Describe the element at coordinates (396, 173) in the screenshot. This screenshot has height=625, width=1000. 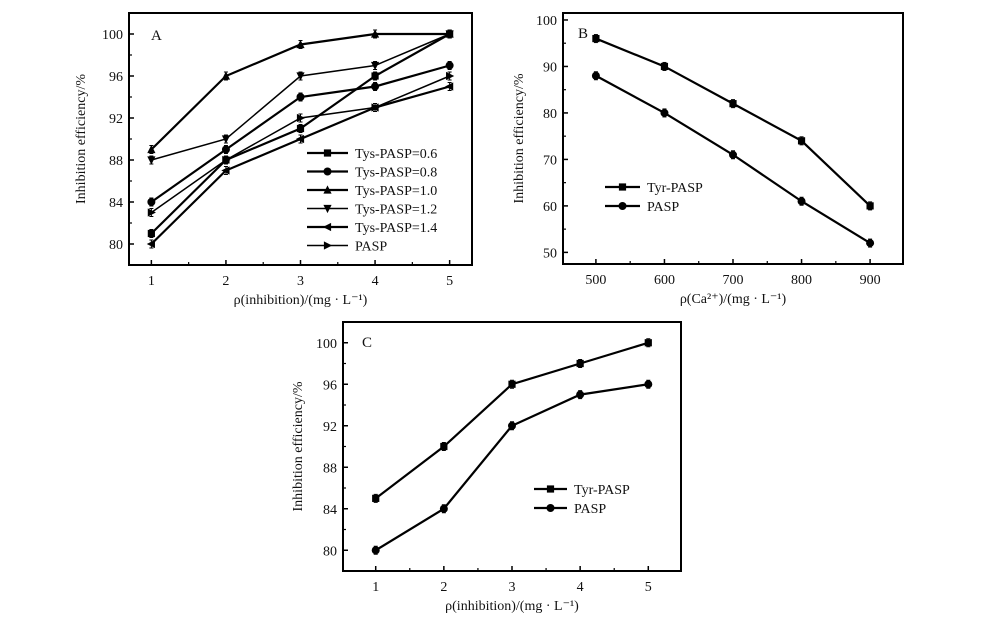
I see `legend-label: Tys-PASP=0.8` at that location.